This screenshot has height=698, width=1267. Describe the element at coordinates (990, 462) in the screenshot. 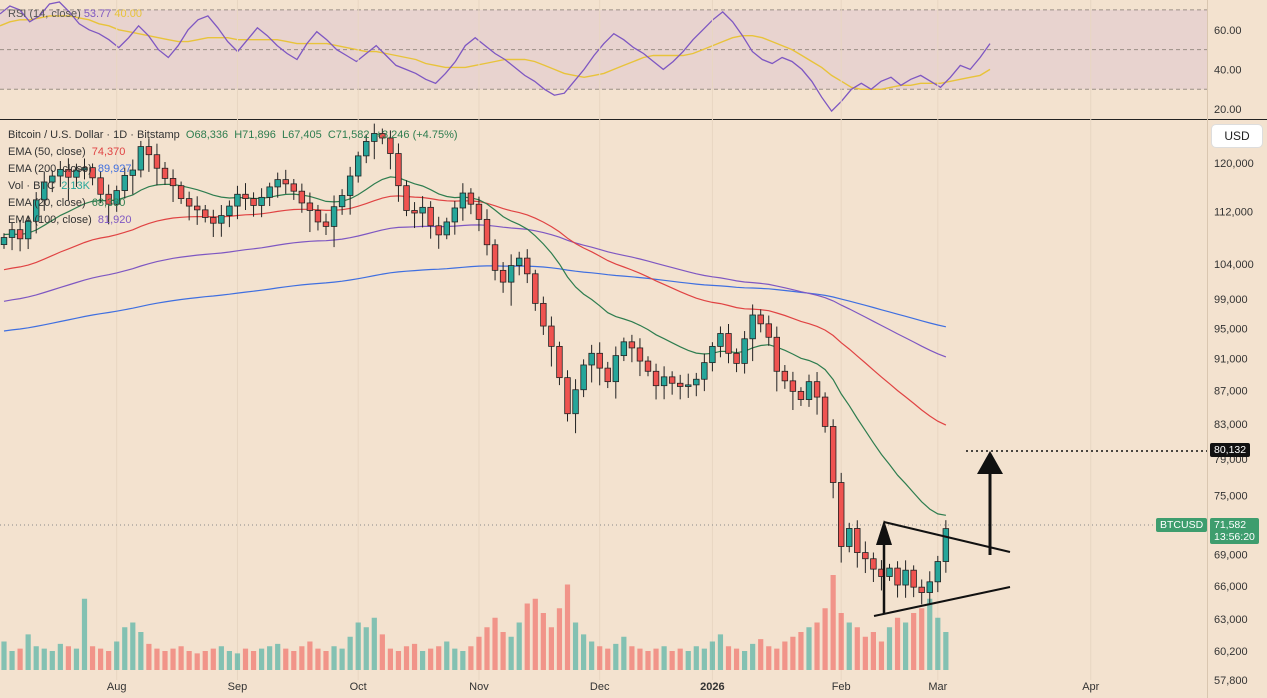

I see `projection-arrow-head-icon` at that location.